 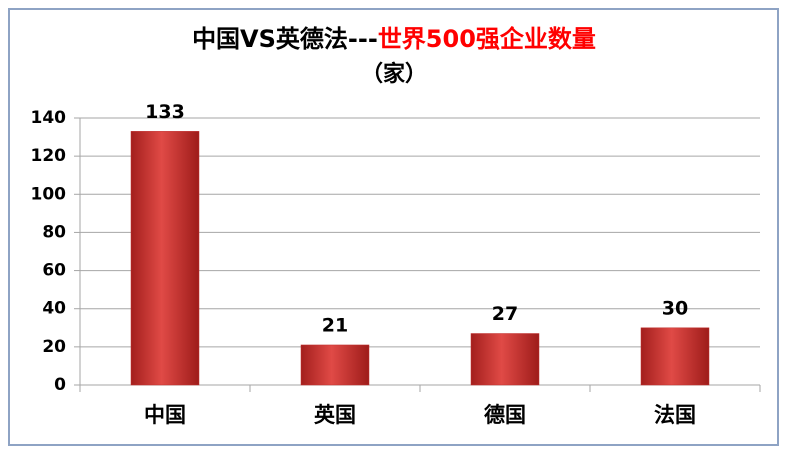 I want to click on x-tick-label: 德国, so click(x=505, y=415).